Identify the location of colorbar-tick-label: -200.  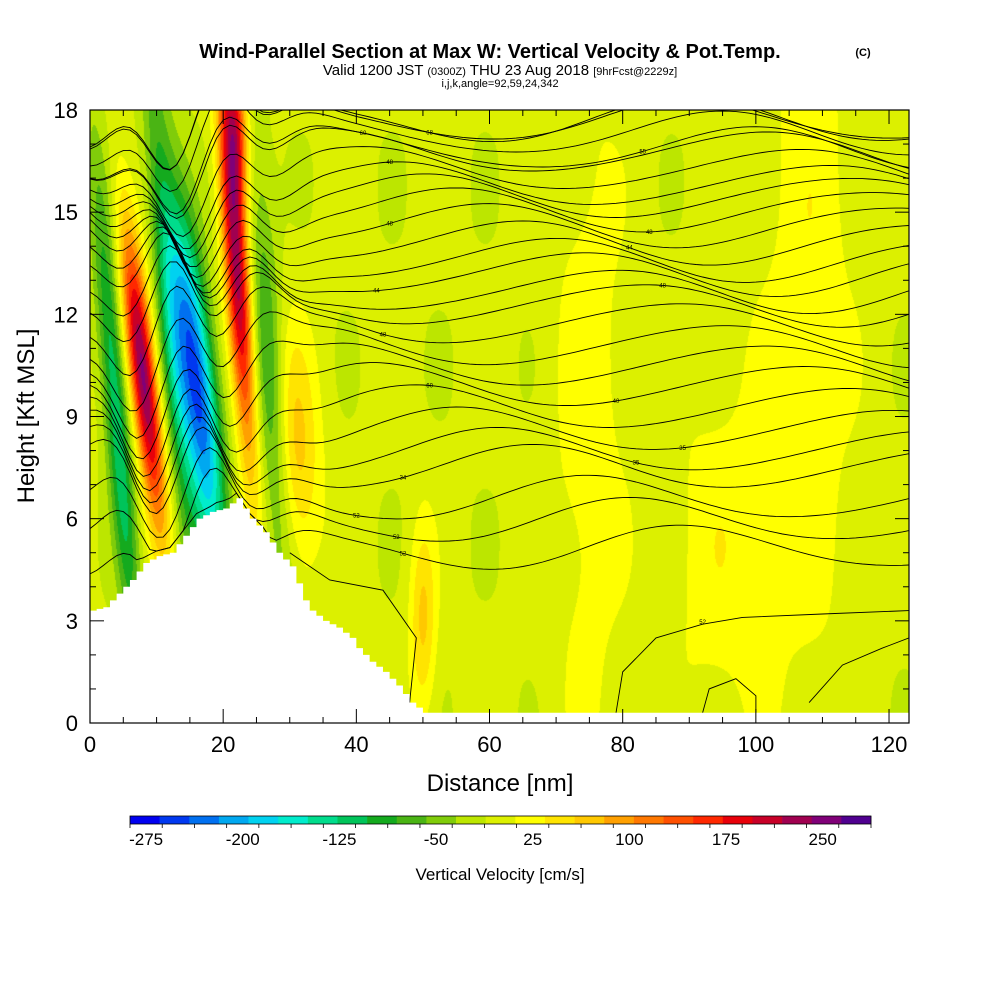
(243, 839).